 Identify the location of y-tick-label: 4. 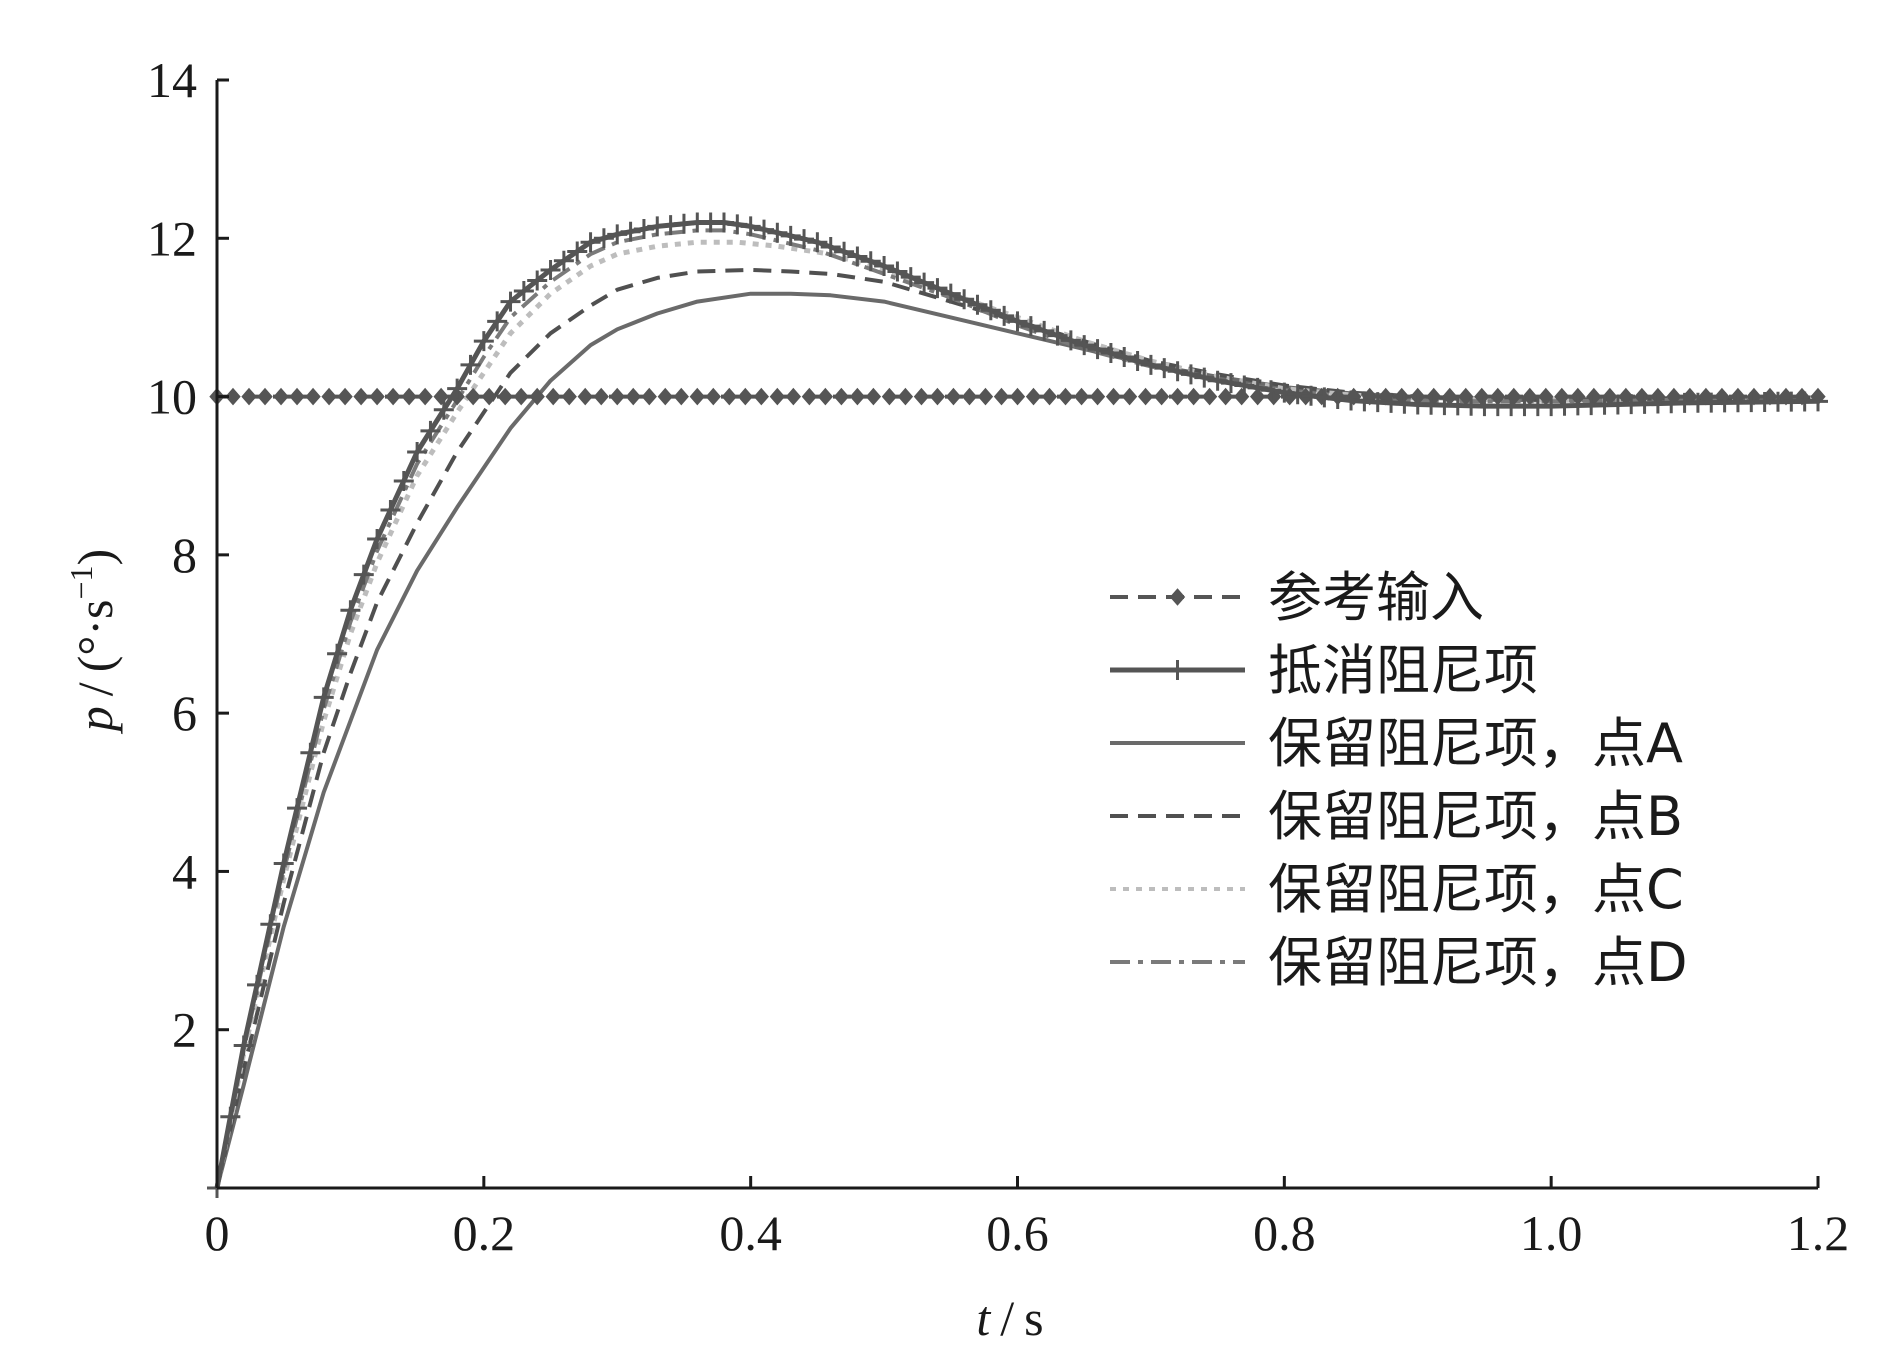
(184, 871).